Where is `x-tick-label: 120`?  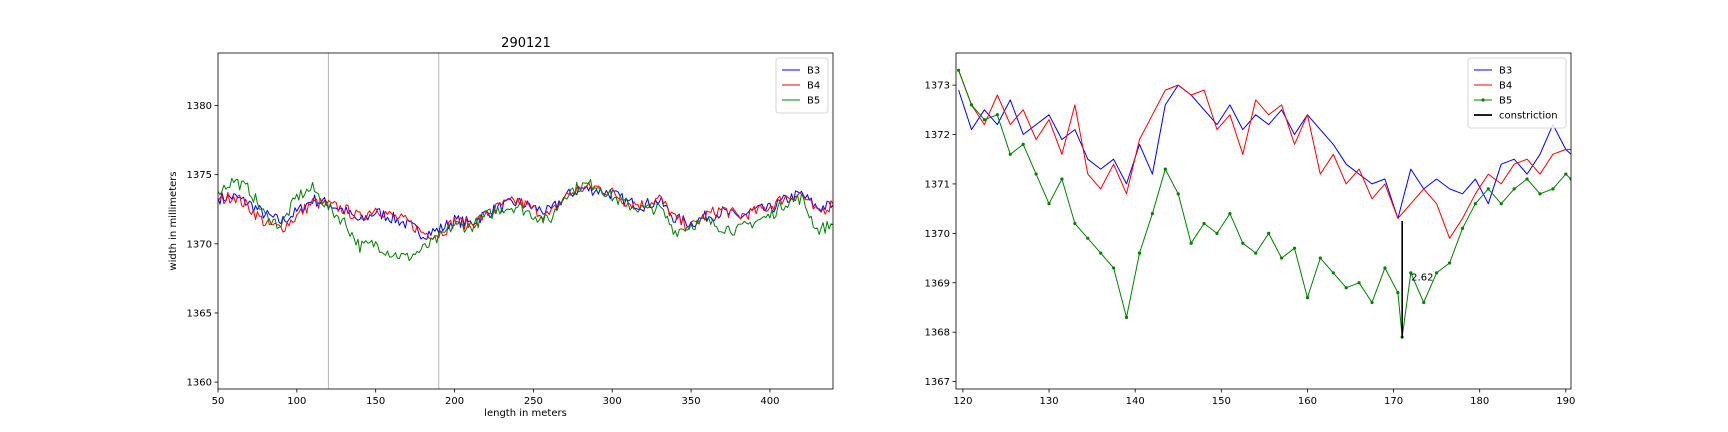 x-tick-label: 120 is located at coordinates (962, 401).